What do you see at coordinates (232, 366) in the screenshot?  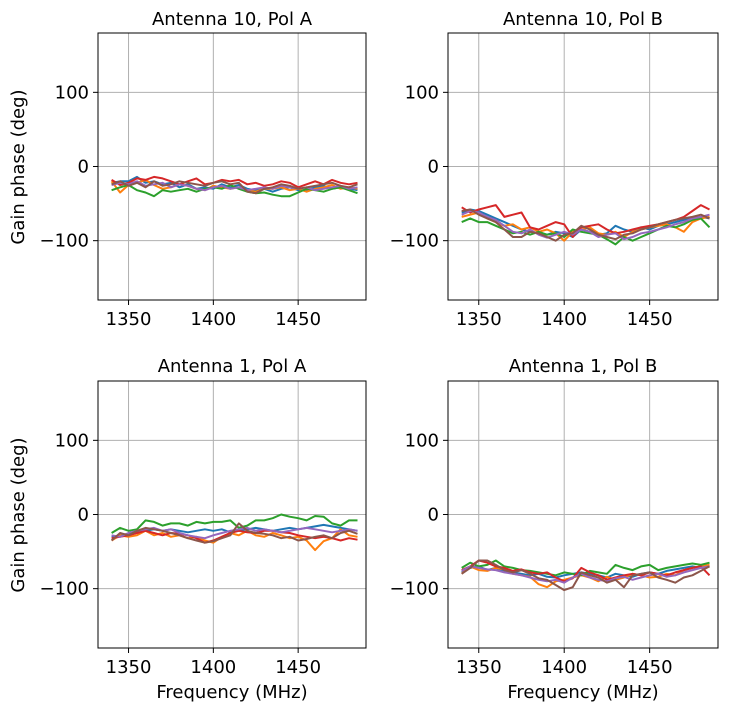 I see `subplot-title: Antenna 1, Pol A` at bounding box center [232, 366].